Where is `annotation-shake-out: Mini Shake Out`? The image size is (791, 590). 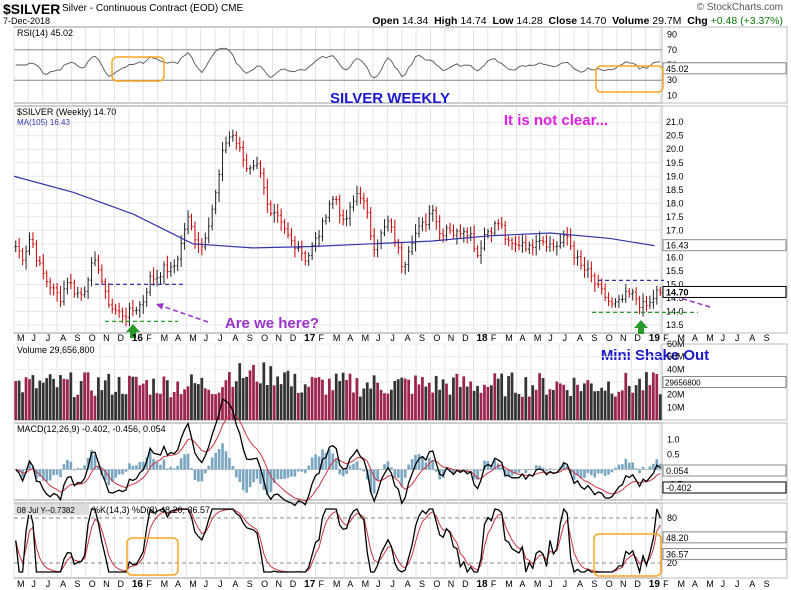
annotation-shake-out: Mini Shake Out is located at coordinates (655, 355).